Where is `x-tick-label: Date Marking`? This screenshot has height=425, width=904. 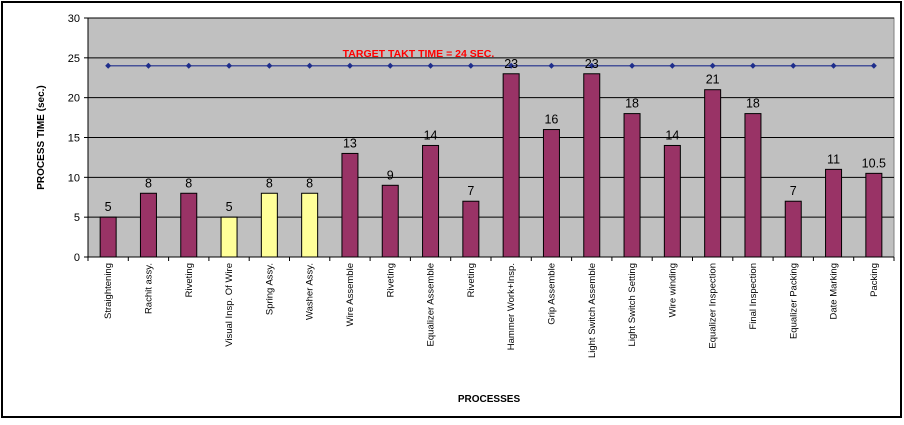 x-tick-label: Date Marking is located at coordinates (834, 291).